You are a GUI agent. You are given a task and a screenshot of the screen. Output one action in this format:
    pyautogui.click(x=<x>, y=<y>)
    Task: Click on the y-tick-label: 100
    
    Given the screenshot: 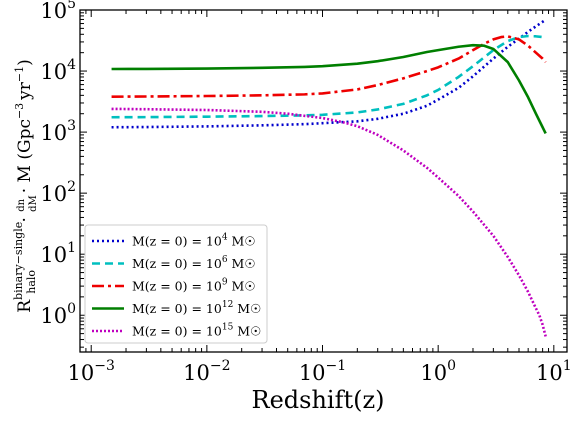 What is the action you would take?
    pyautogui.click(x=58, y=314)
    